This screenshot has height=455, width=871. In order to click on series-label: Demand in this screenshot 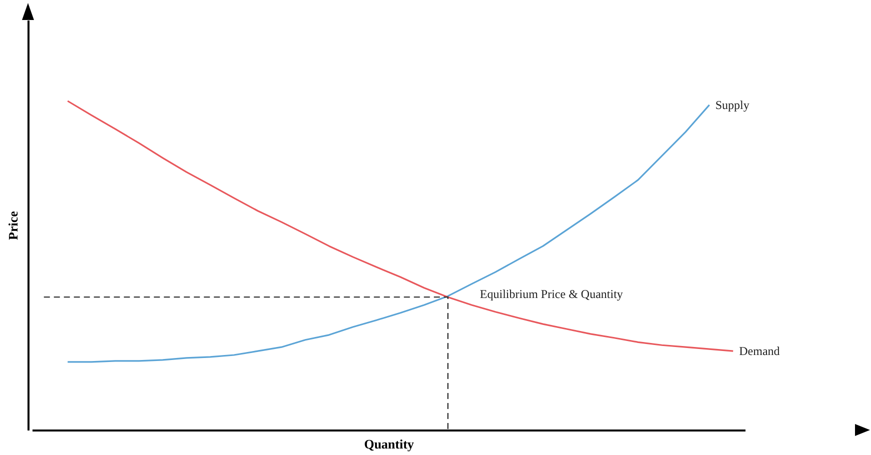, I will do `click(759, 351)`.